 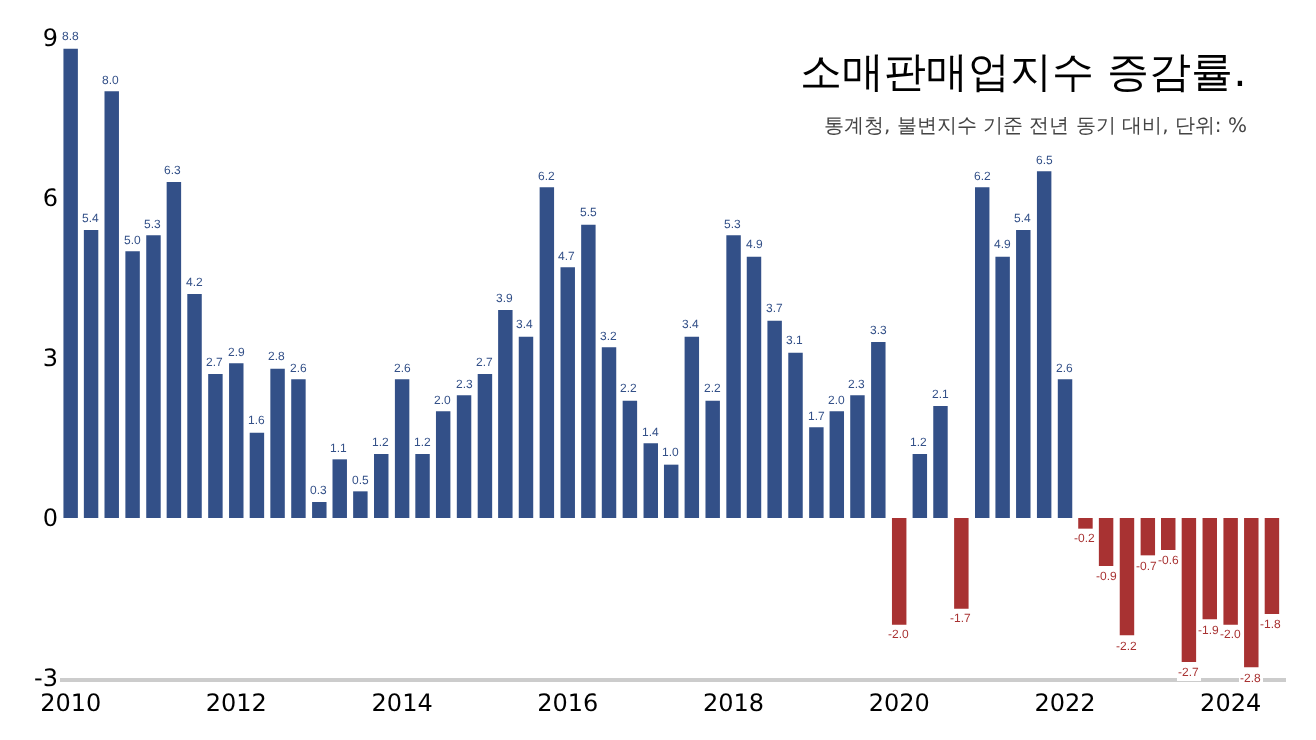 What do you see at coordinates (1065, 702) in the screenshot?
I see `x-tick-label: 2022` at bounding box center [1065, 702].